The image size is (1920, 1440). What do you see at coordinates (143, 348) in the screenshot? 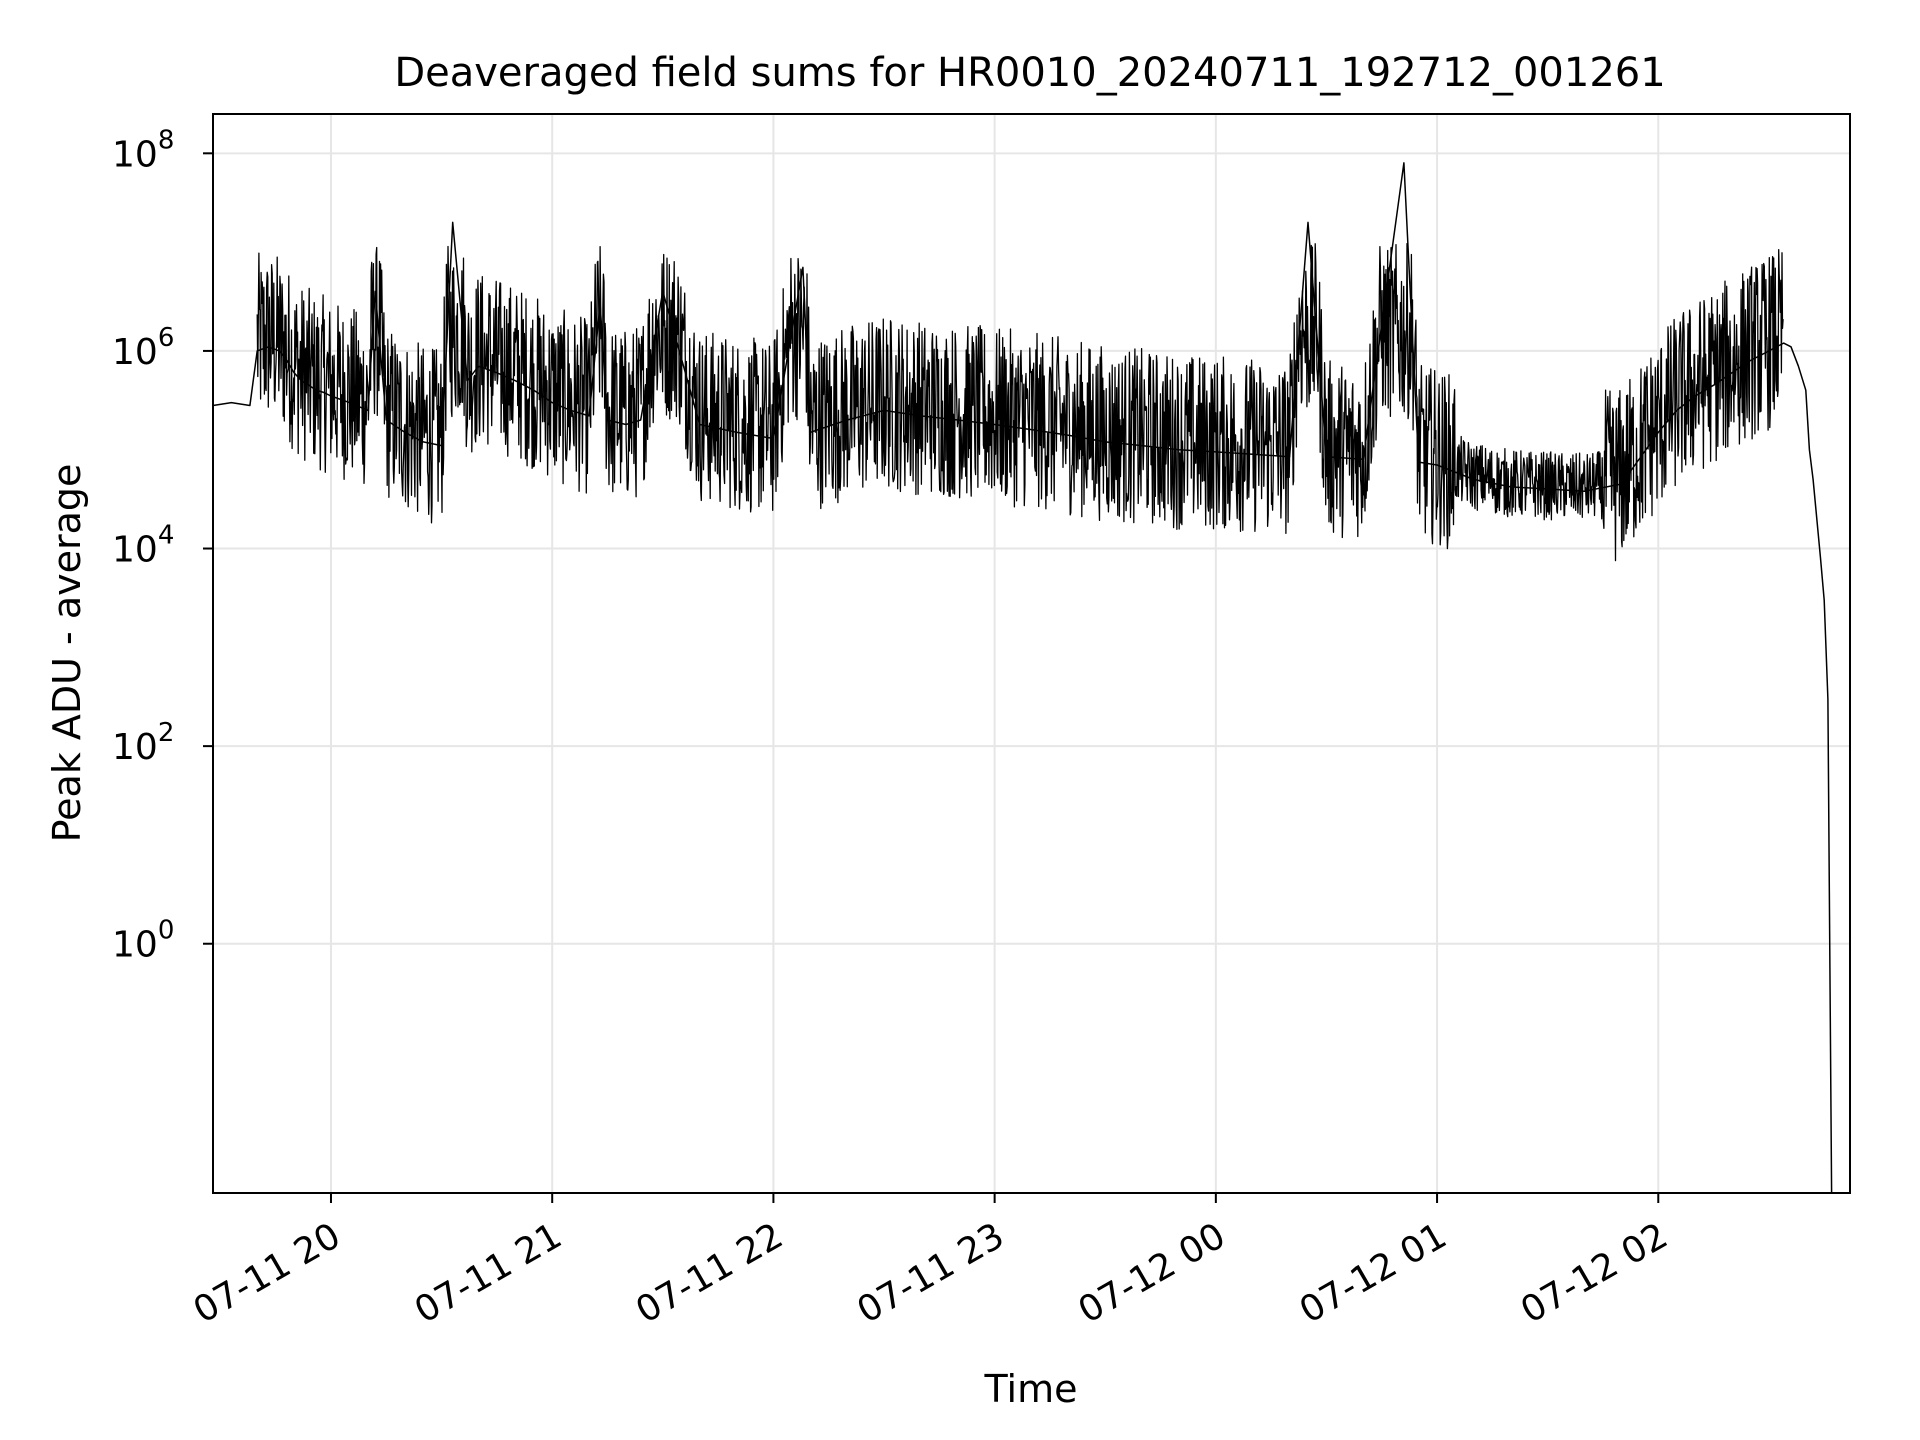
I see `y-tick-label-3: 10⁶` at bounding box center [143, 348].